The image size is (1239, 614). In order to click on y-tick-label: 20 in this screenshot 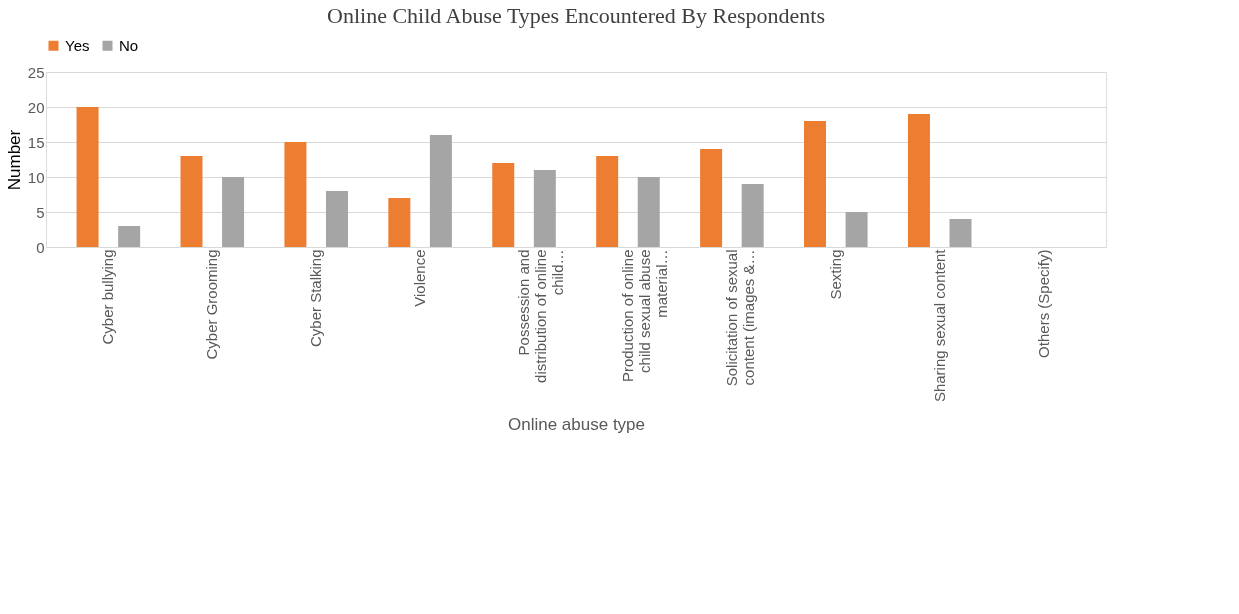, I will do `click(36, 107)`.